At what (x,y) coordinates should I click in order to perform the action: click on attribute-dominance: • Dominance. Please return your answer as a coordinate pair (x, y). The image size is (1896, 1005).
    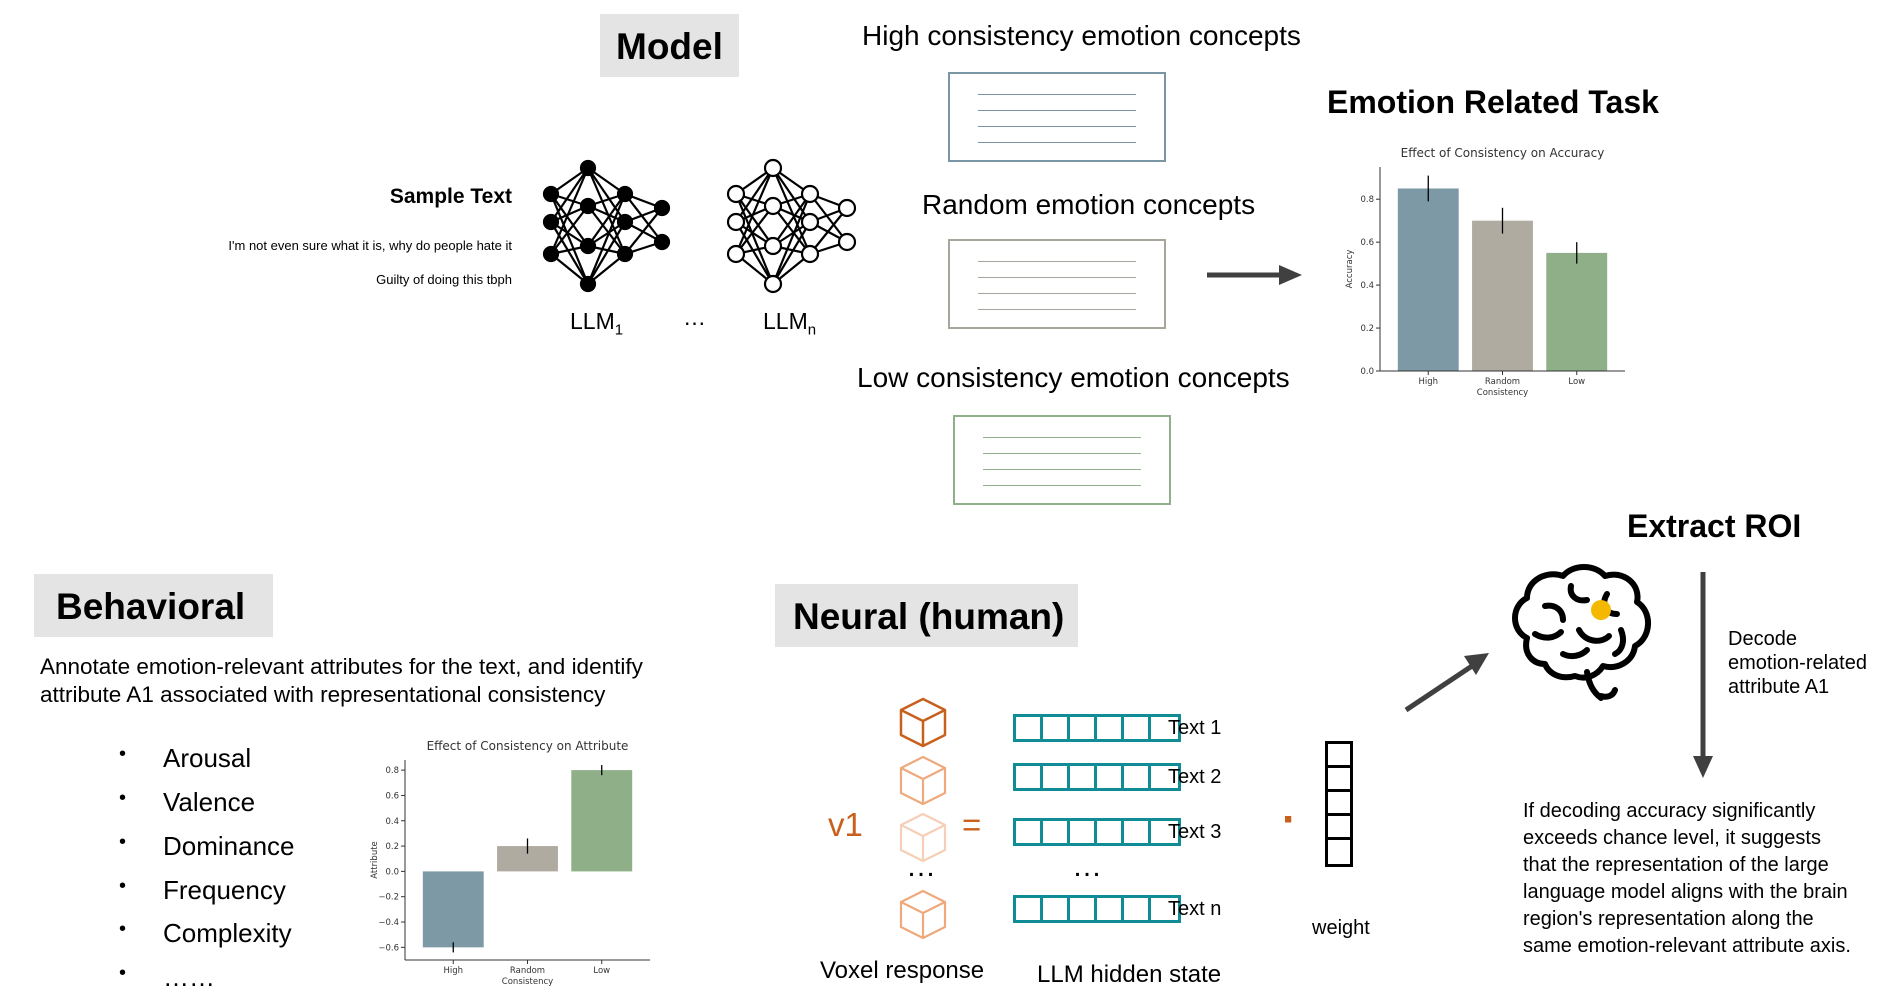
    Looking at the image, I should click on (207, 846).